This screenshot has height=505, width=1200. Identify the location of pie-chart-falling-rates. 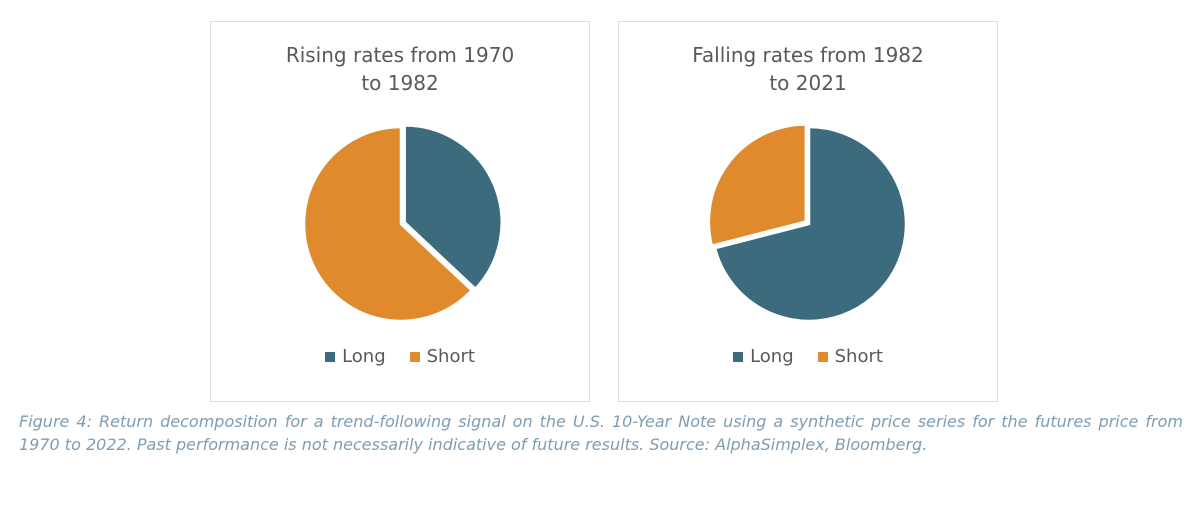
(807, 223).